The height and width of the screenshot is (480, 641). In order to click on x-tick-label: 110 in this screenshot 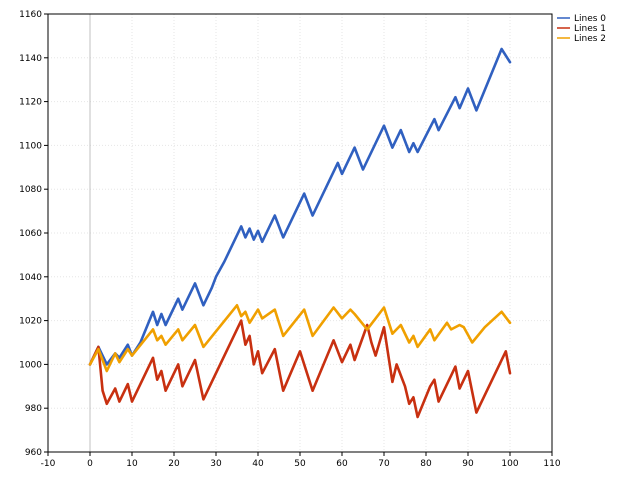, I will do `click(551, 464)`.